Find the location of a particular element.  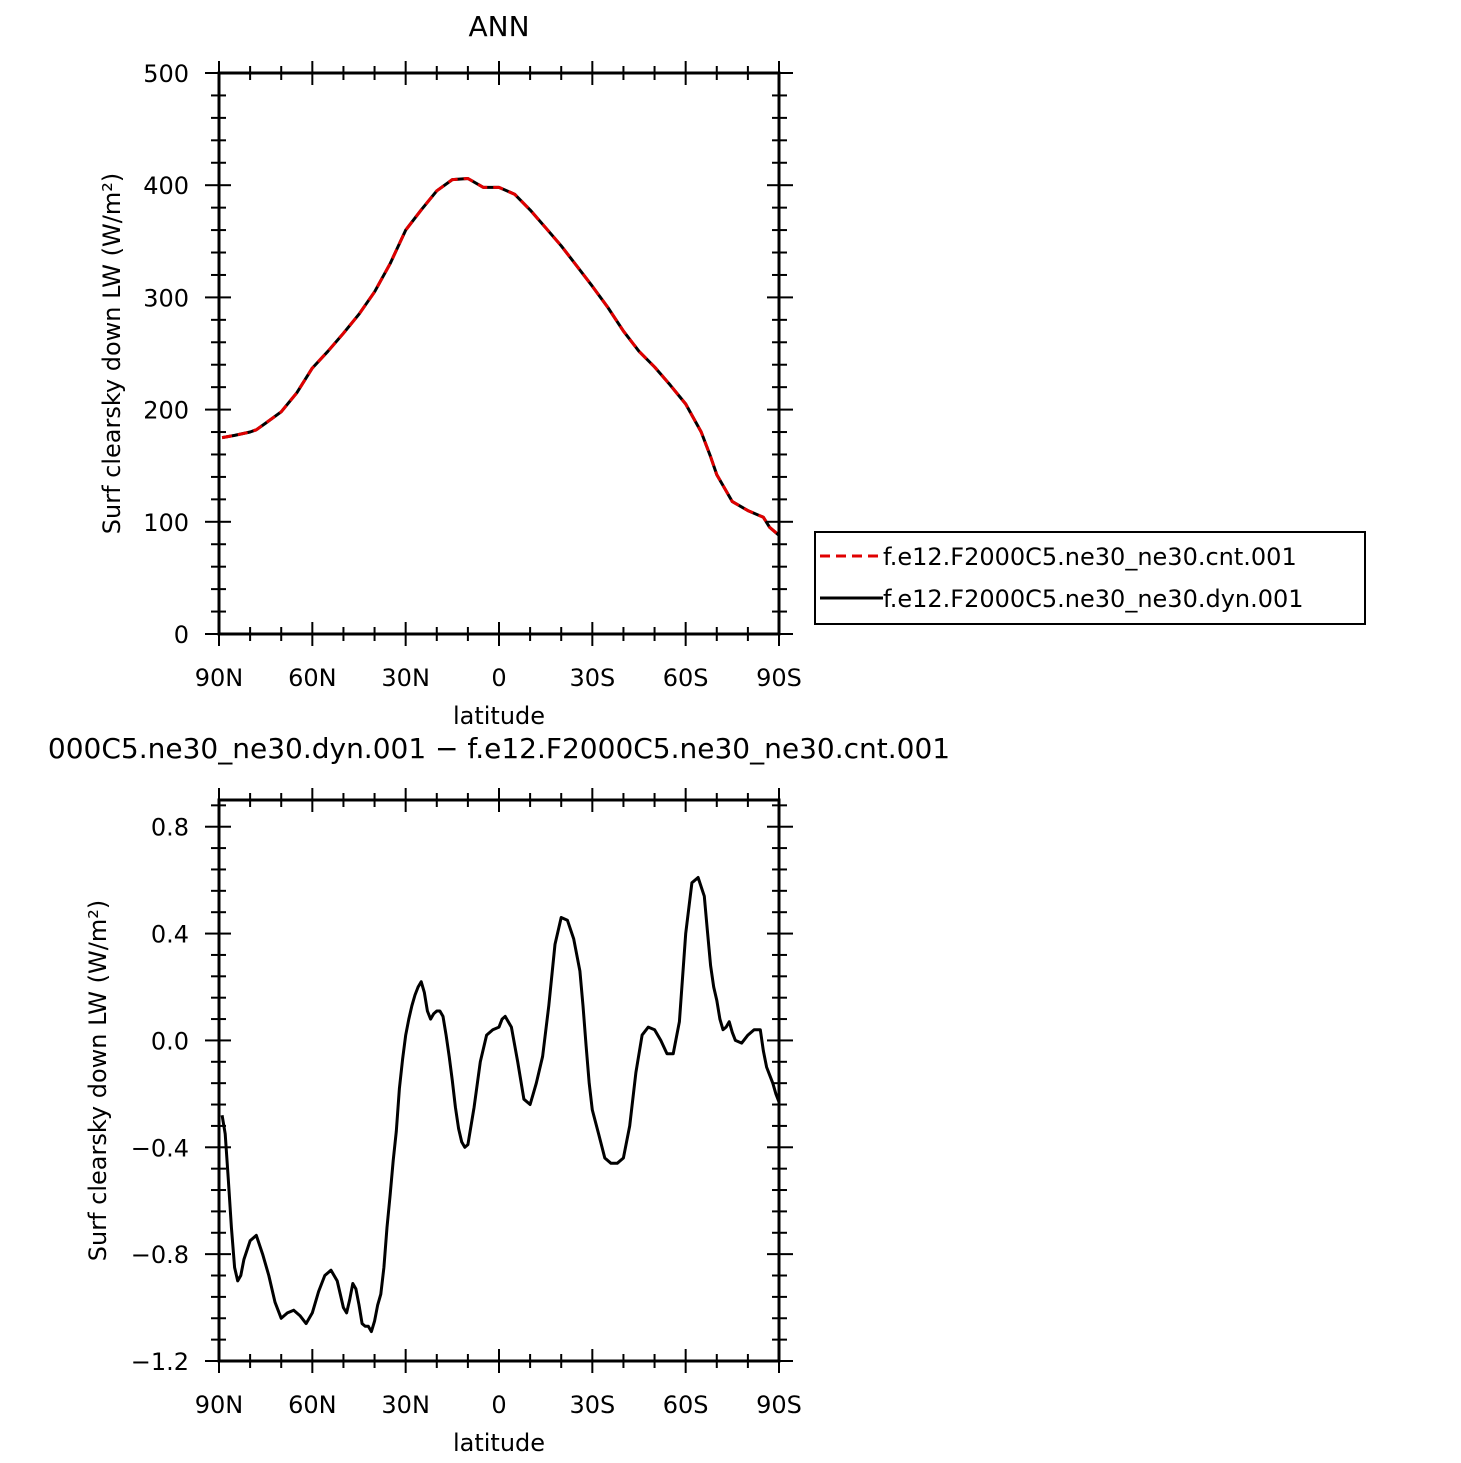

y-tick-label: 100 is located at coordinates (166, 523).